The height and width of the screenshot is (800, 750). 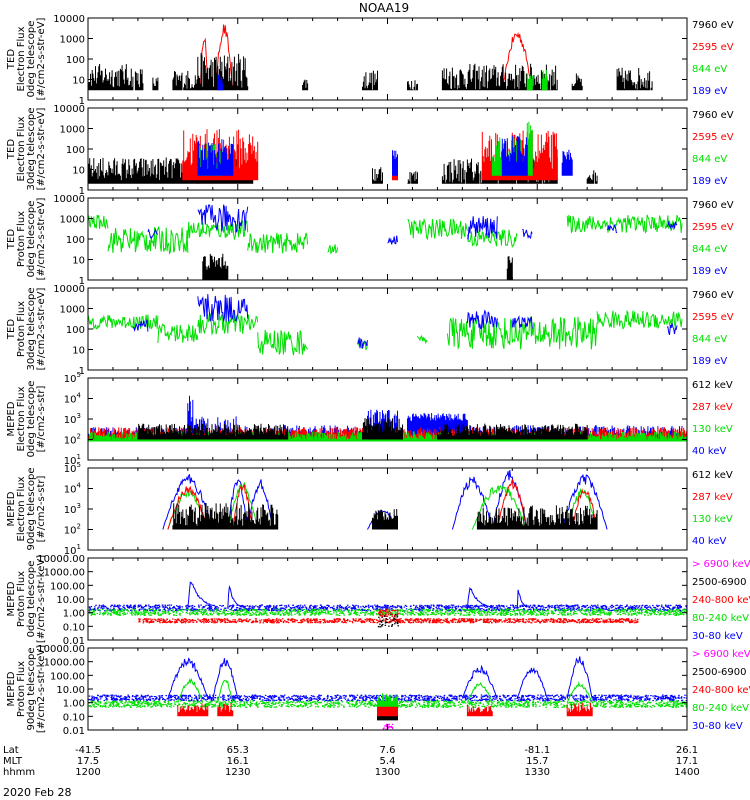 I want to click on y-tick-exponent: 4, so click(x=79, y=396).